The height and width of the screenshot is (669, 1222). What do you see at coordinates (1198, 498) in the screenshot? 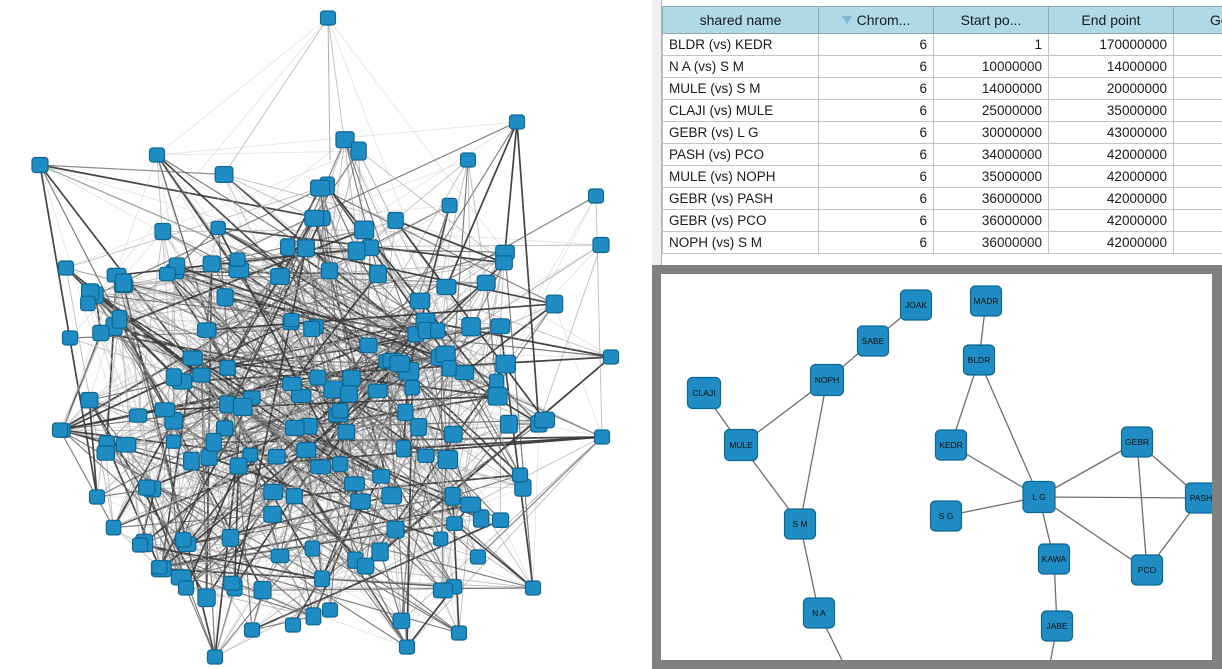
I see `network-node: PASH` at bounding box center [1198, 498].